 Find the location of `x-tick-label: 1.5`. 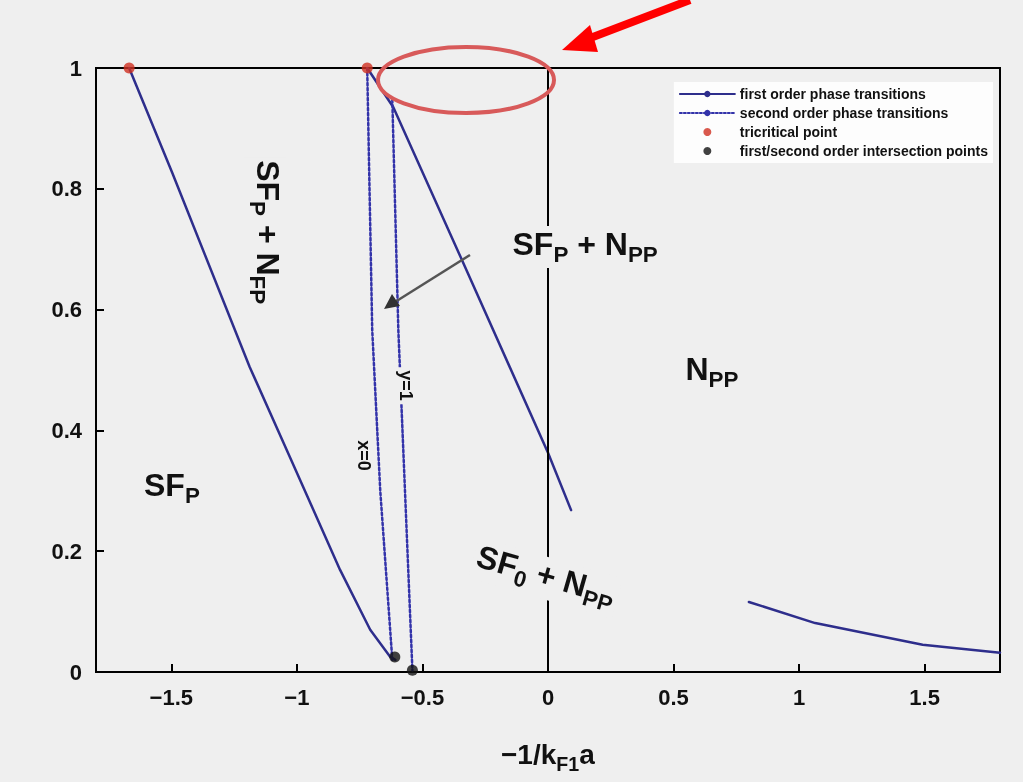

x-tick-label: 1.5 is located at coordinates (924, 697).